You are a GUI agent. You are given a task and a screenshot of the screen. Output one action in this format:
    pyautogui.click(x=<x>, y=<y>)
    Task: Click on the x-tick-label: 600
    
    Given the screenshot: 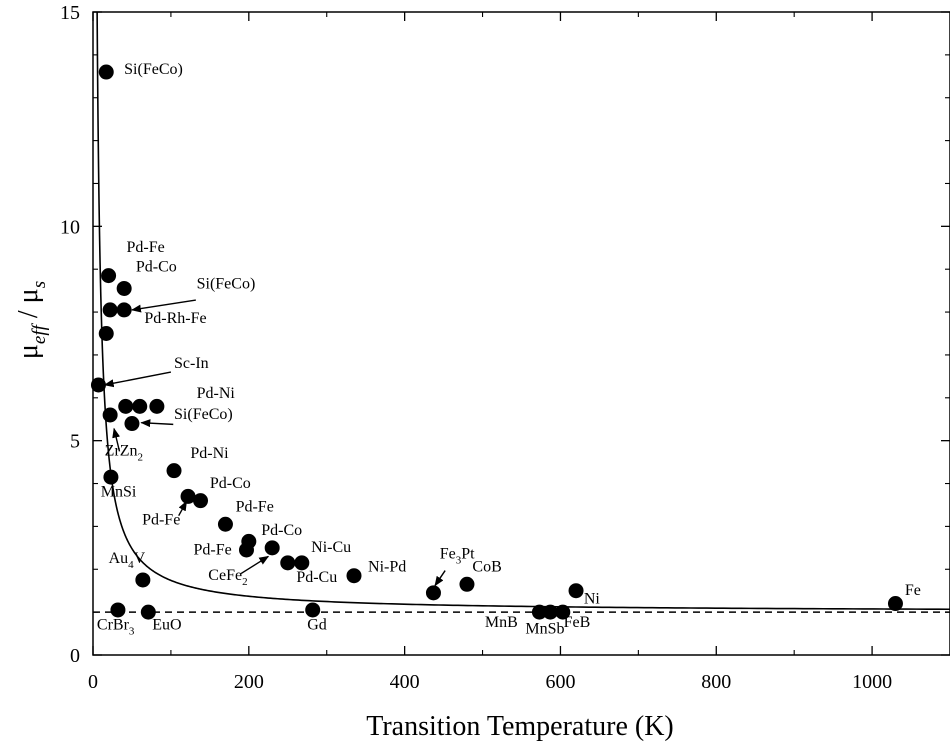 What is the action you would take?
    pyautogui.click(x=560, y=682)
    